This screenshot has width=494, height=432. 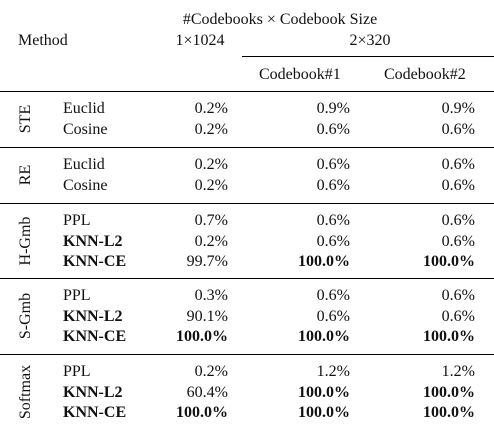 What do you see at coordinates (247, 91) in the screenshot?
I see `header-rule` at bounding box center [247, 91].